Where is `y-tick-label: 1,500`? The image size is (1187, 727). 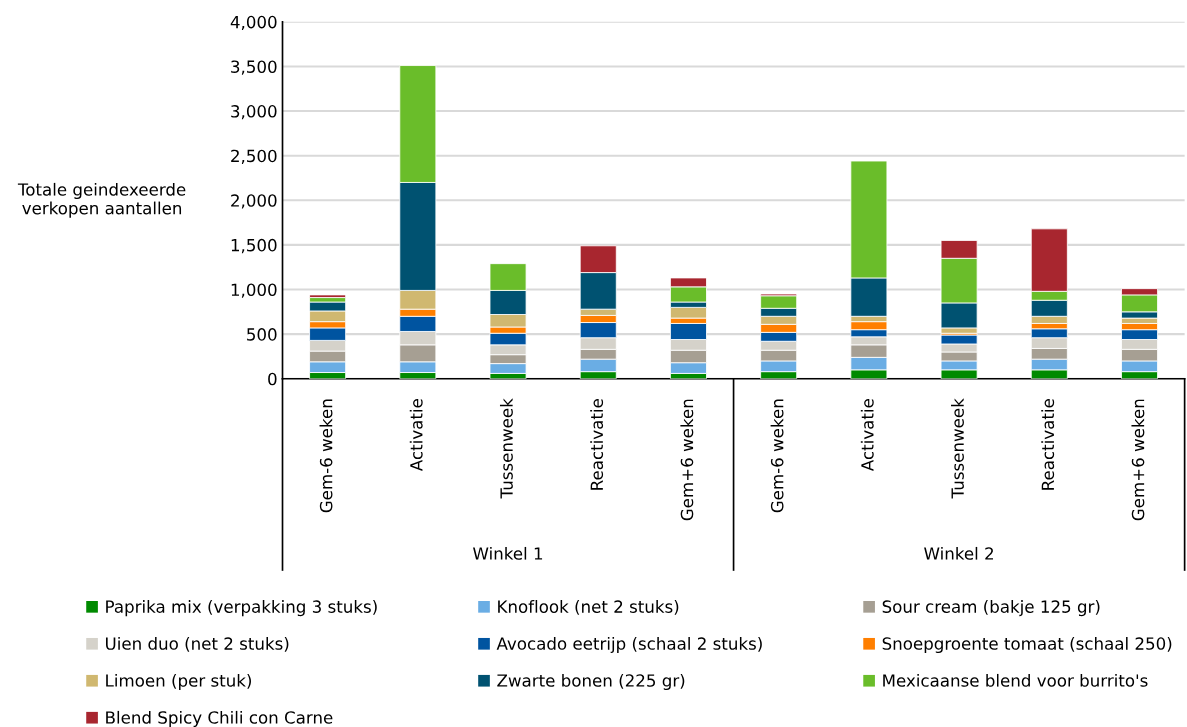
y-tick-label: 1,500 is located at coordinates (254, 246).